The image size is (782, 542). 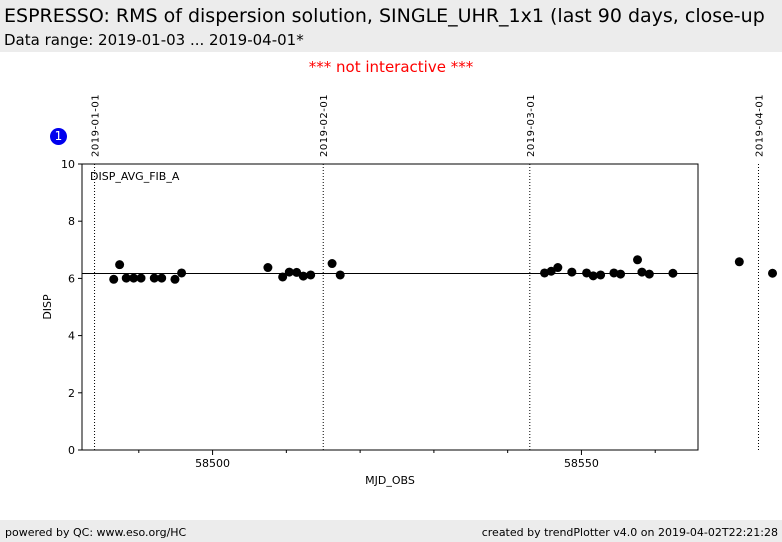 I want to click on x-tick-label: 58500, so click(x=212, y=463).